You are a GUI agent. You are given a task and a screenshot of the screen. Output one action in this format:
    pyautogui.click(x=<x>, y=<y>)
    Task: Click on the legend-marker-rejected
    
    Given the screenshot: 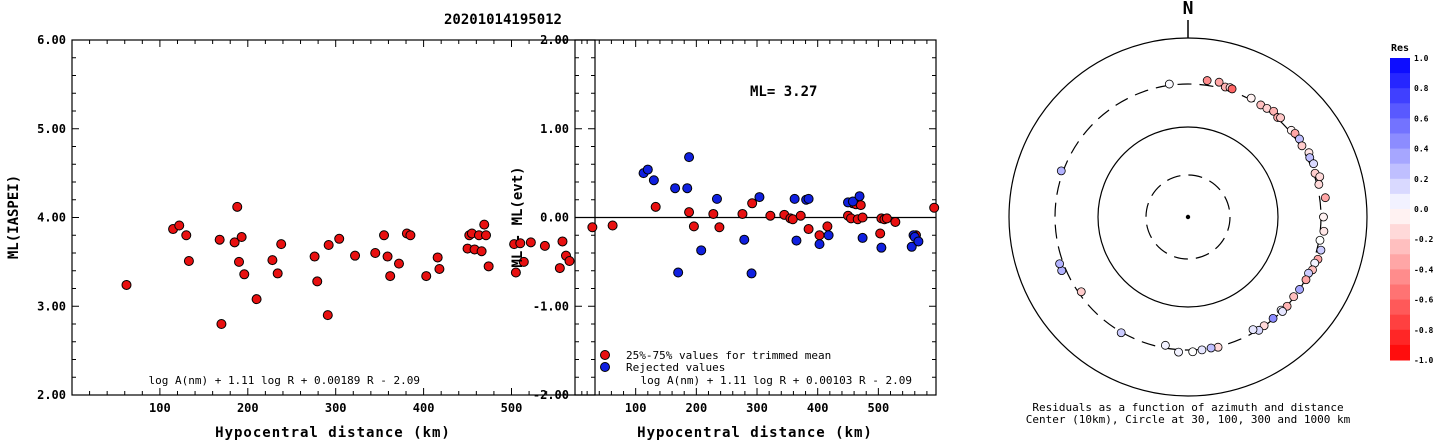 What is the action you would take?
    pyautogui.click(x=605, y=367)
    